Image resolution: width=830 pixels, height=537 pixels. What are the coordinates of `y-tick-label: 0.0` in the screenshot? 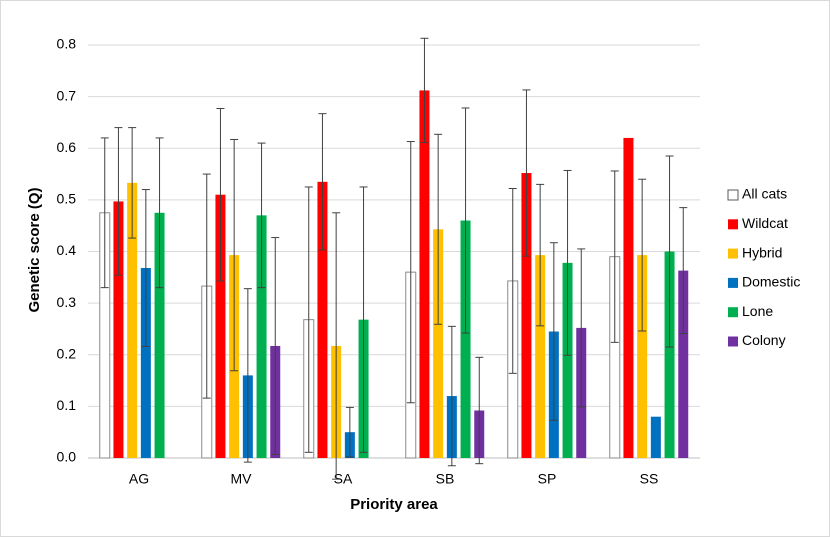 It's located at (67, 457).